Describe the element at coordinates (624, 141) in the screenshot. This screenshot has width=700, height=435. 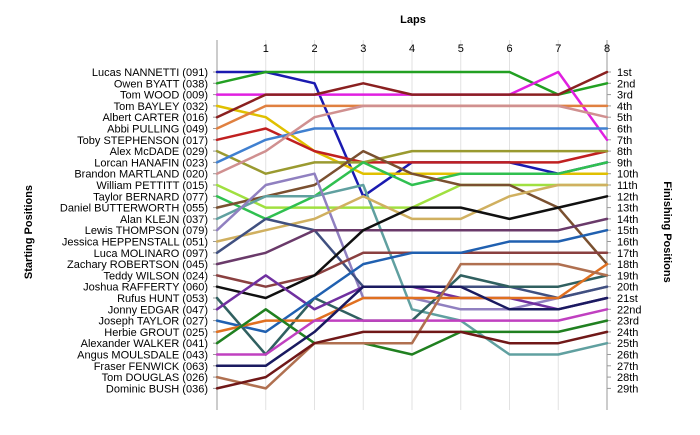
I see `finishing-position-label: 7th` at that location.